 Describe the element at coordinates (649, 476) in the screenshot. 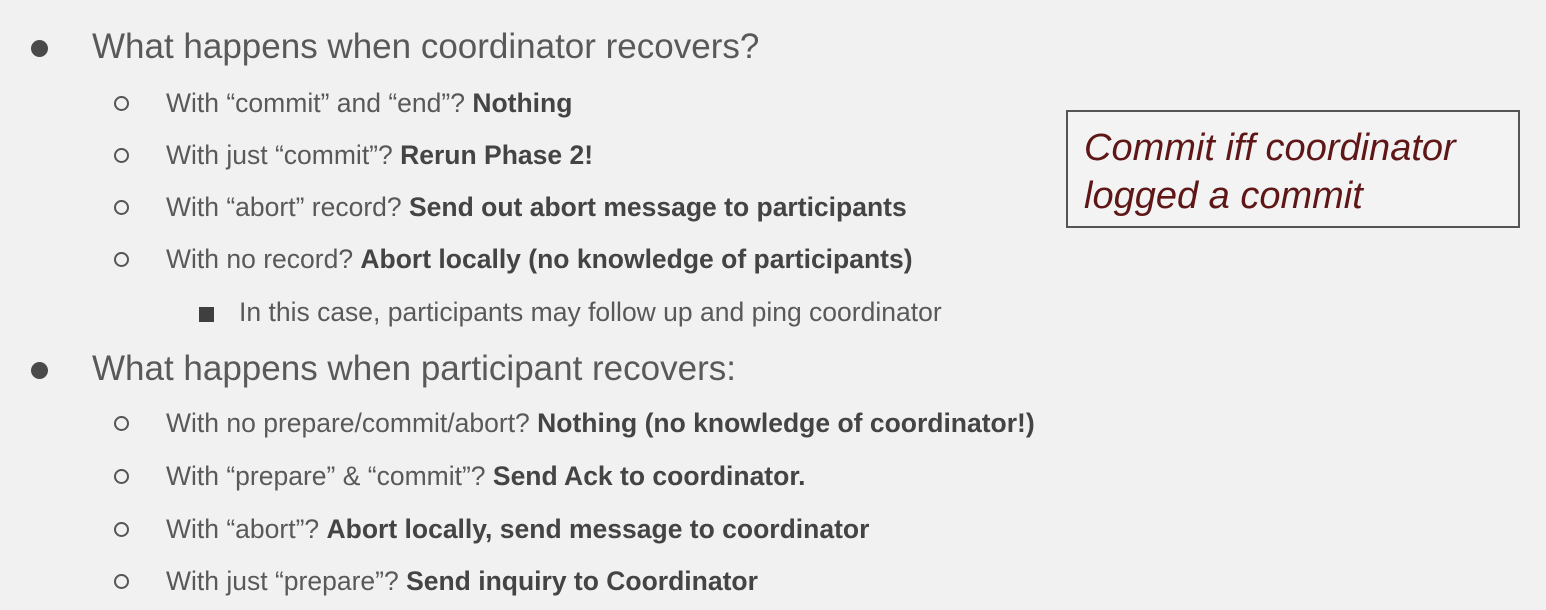

I see `item-answer: Send Ack to coordinator.` at that location.